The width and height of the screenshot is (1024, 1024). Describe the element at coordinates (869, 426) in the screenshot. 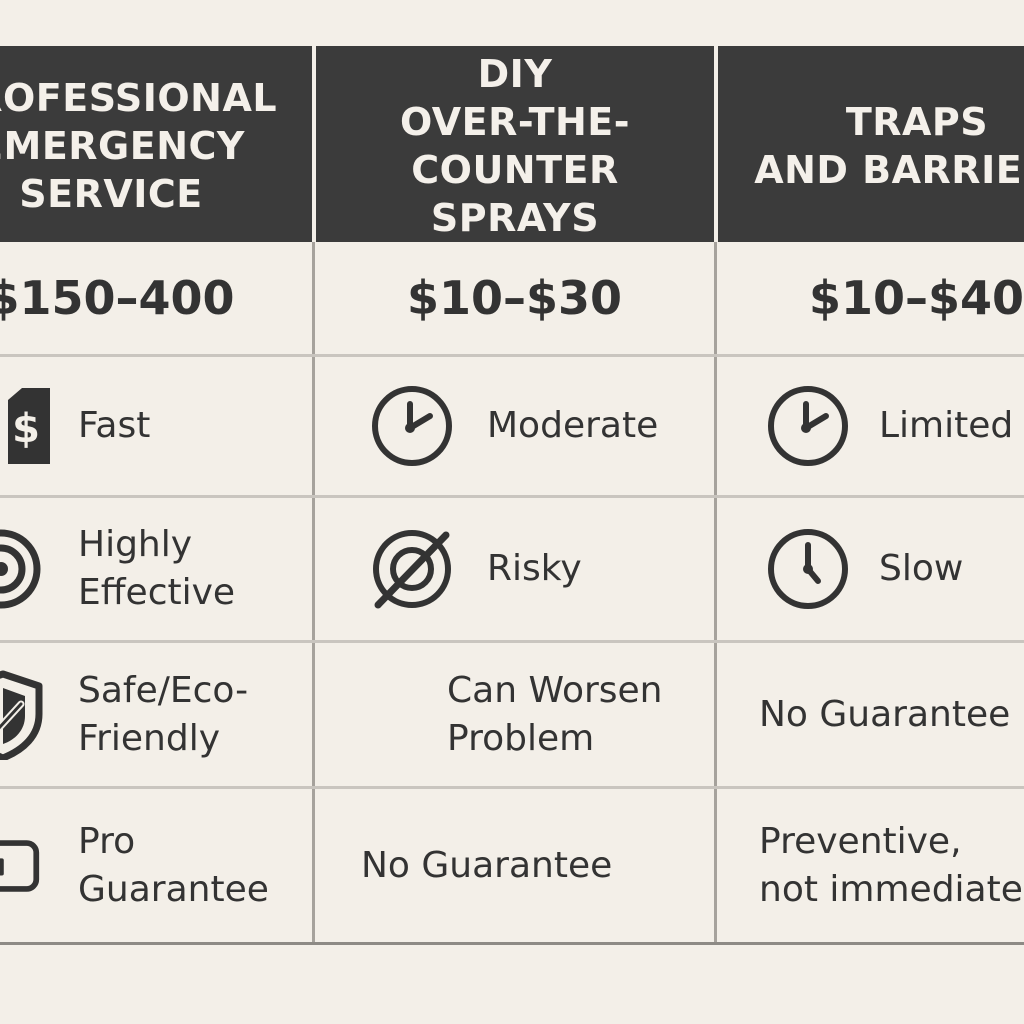

I see `table-cell: Limited` at that location.